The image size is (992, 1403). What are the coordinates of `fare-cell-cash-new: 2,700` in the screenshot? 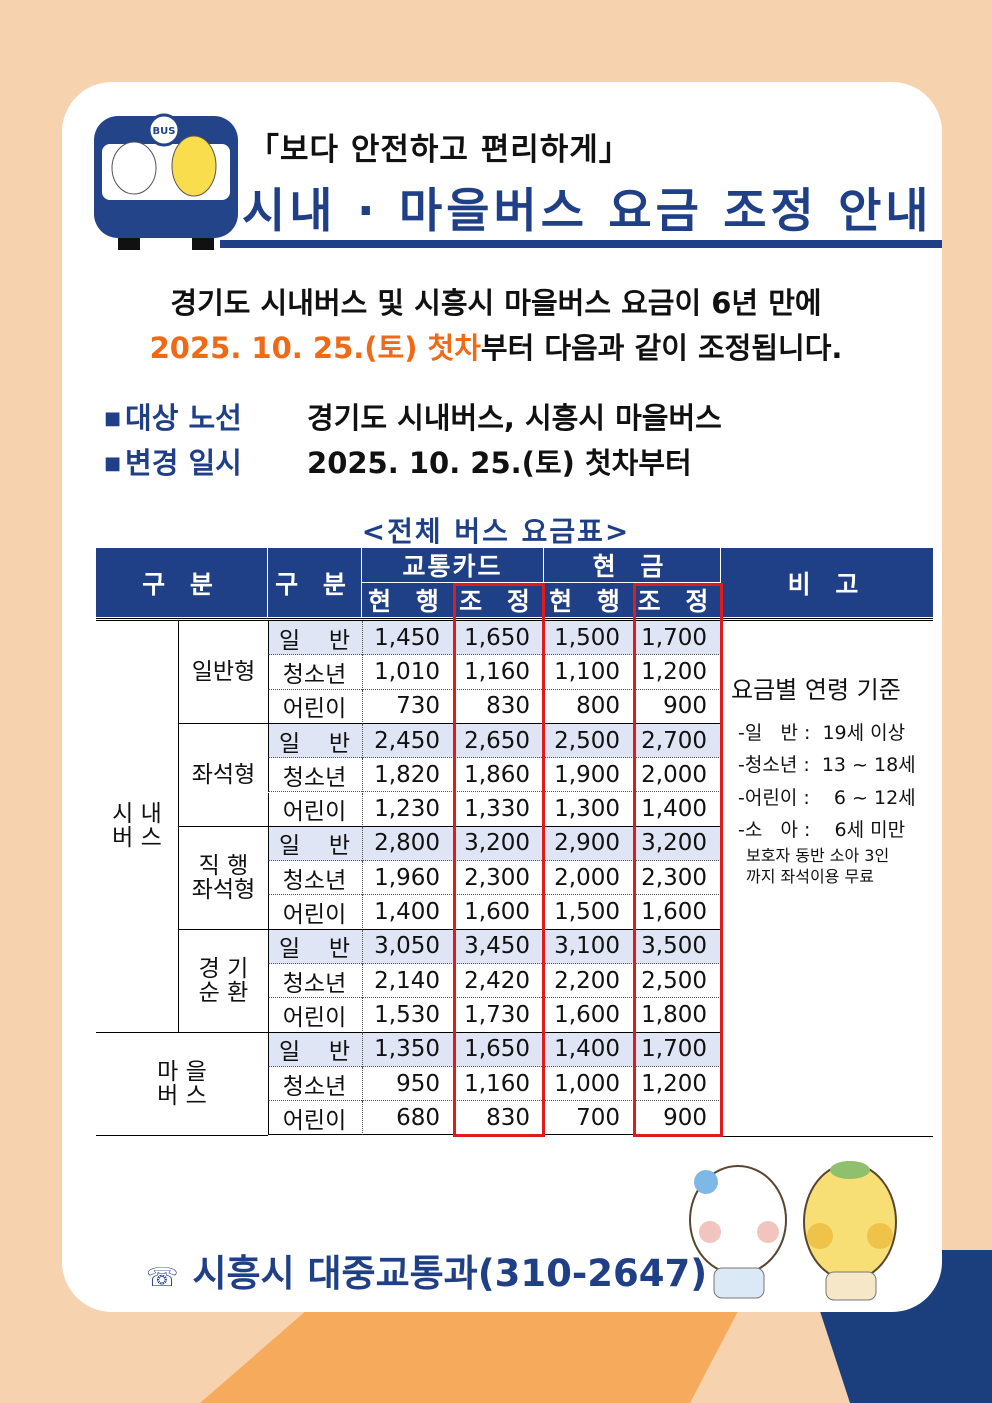 It's located at (677, 741).